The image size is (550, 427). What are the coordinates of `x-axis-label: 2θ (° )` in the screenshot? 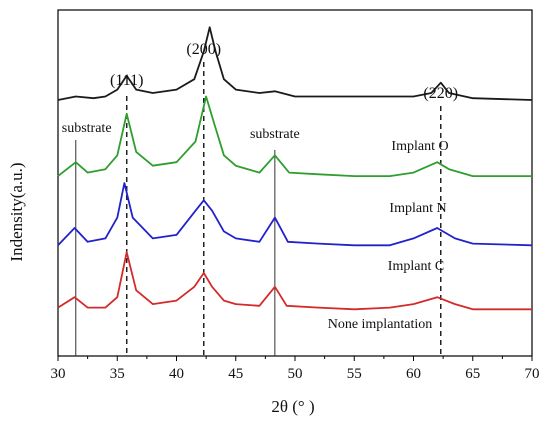 It's located at (292, 406).